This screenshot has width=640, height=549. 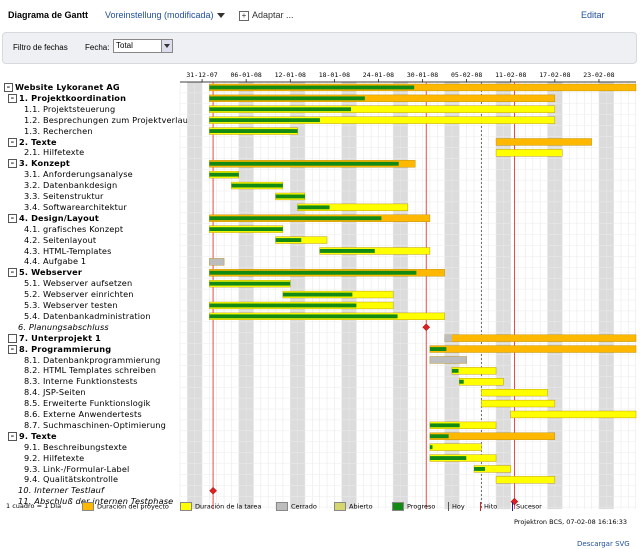 I want to click on tick-label: 06-01-08, so click(x=245, y=75).